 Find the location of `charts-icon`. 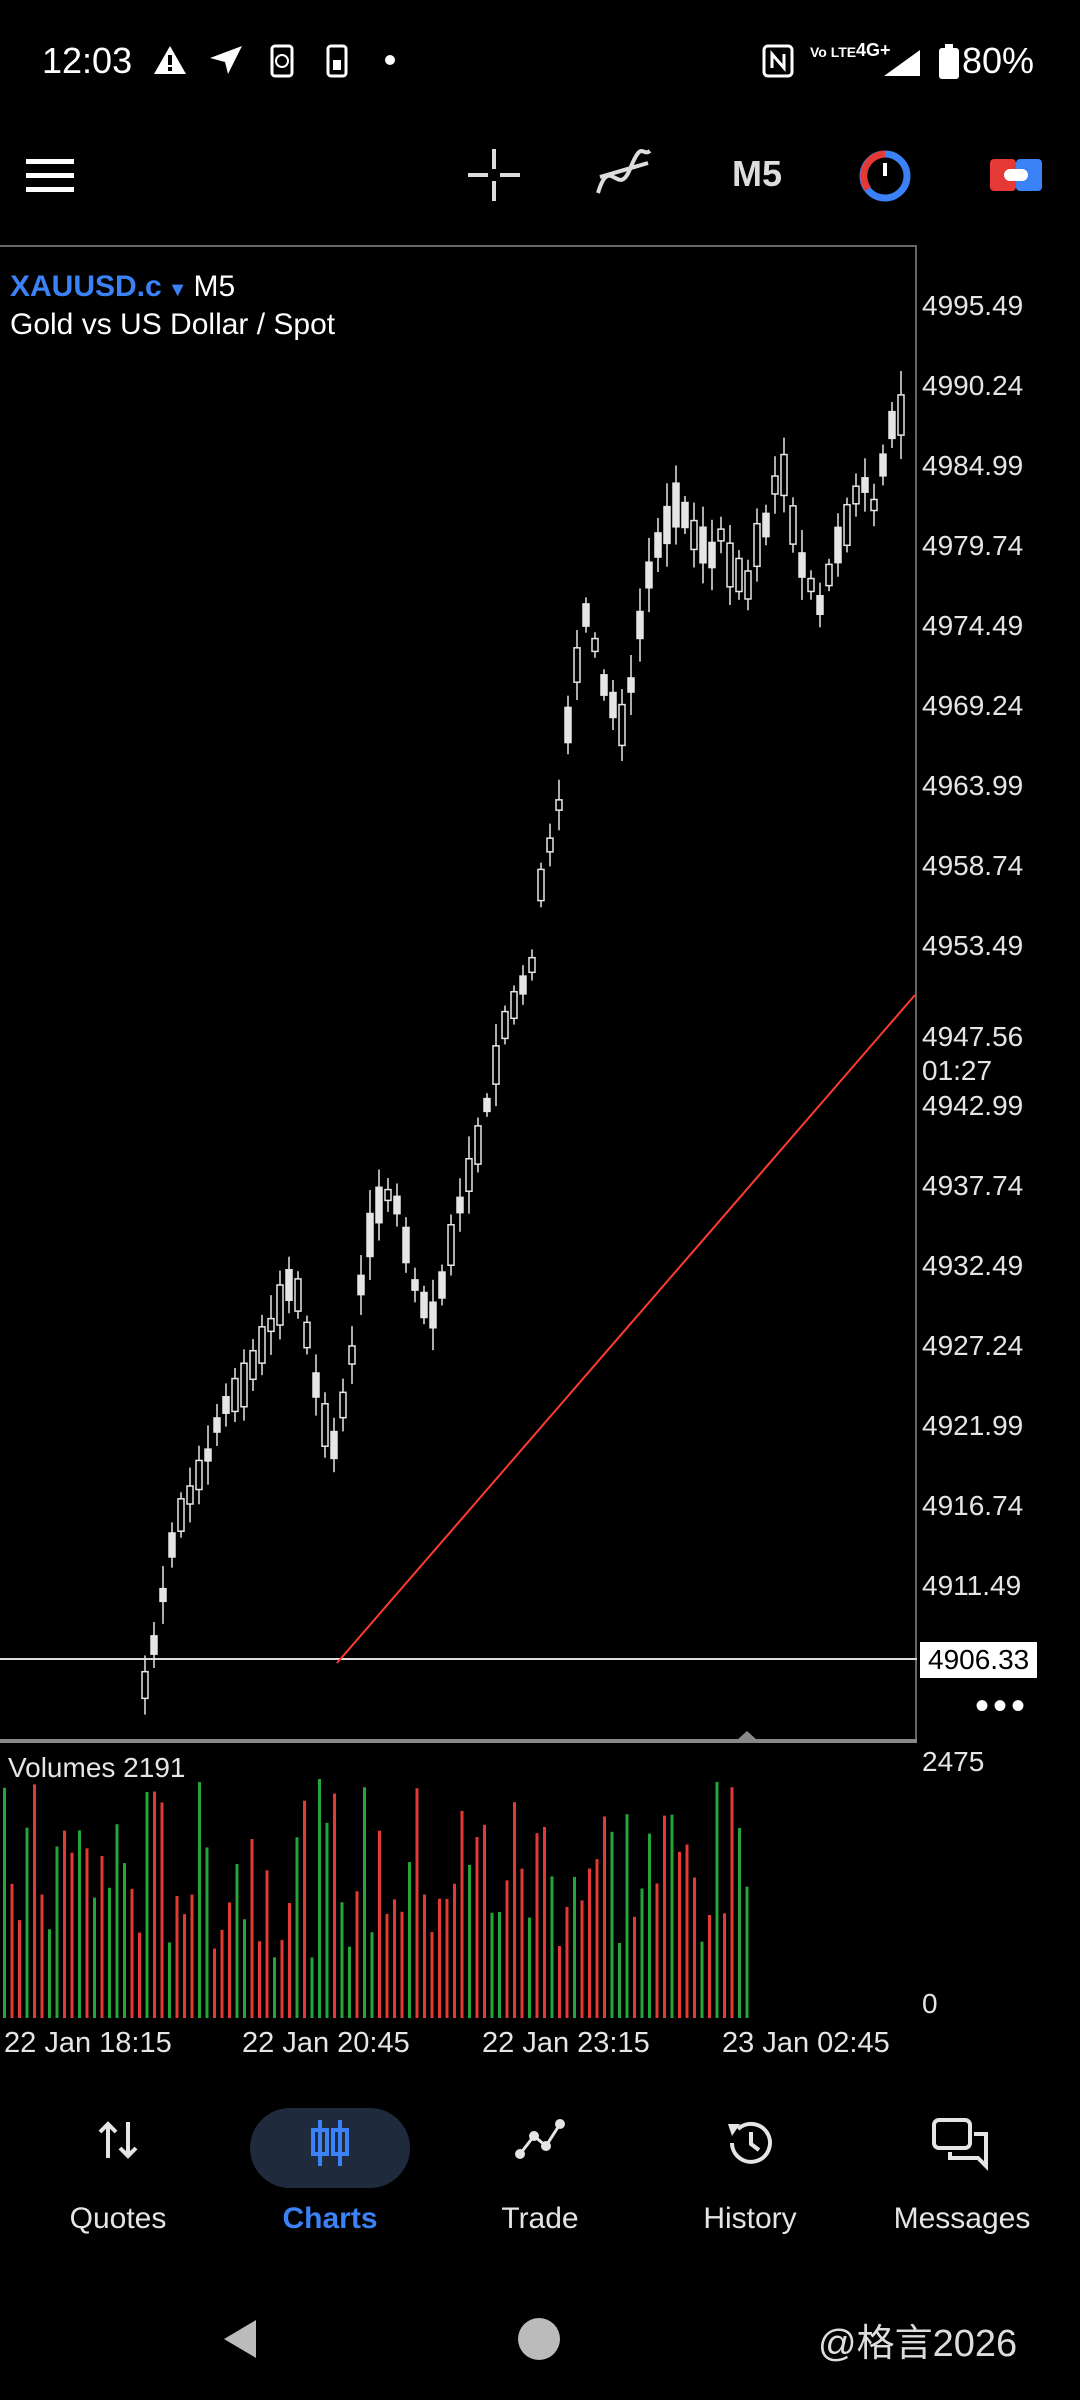

charts-icon is located at coordinates (330, 2143).